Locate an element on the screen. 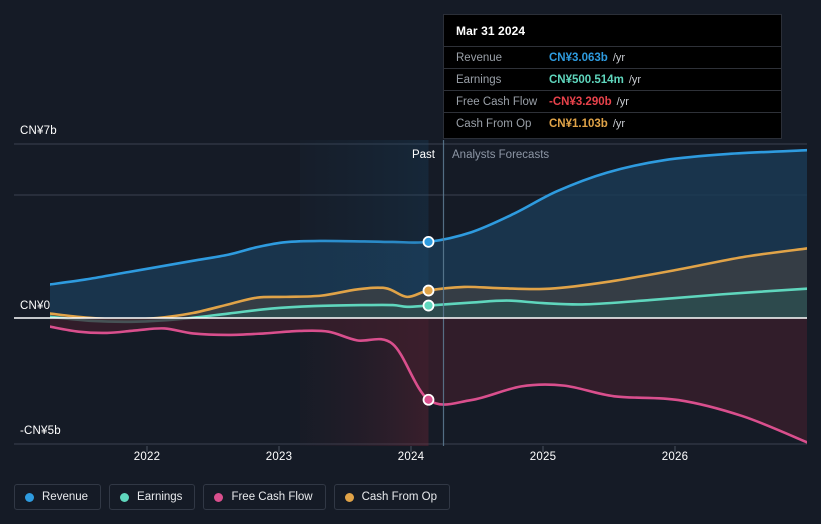 This screenshot has width=821, height=524. legend-item-cash-from-op: Cash From Op is located at coordinates (392, 497).